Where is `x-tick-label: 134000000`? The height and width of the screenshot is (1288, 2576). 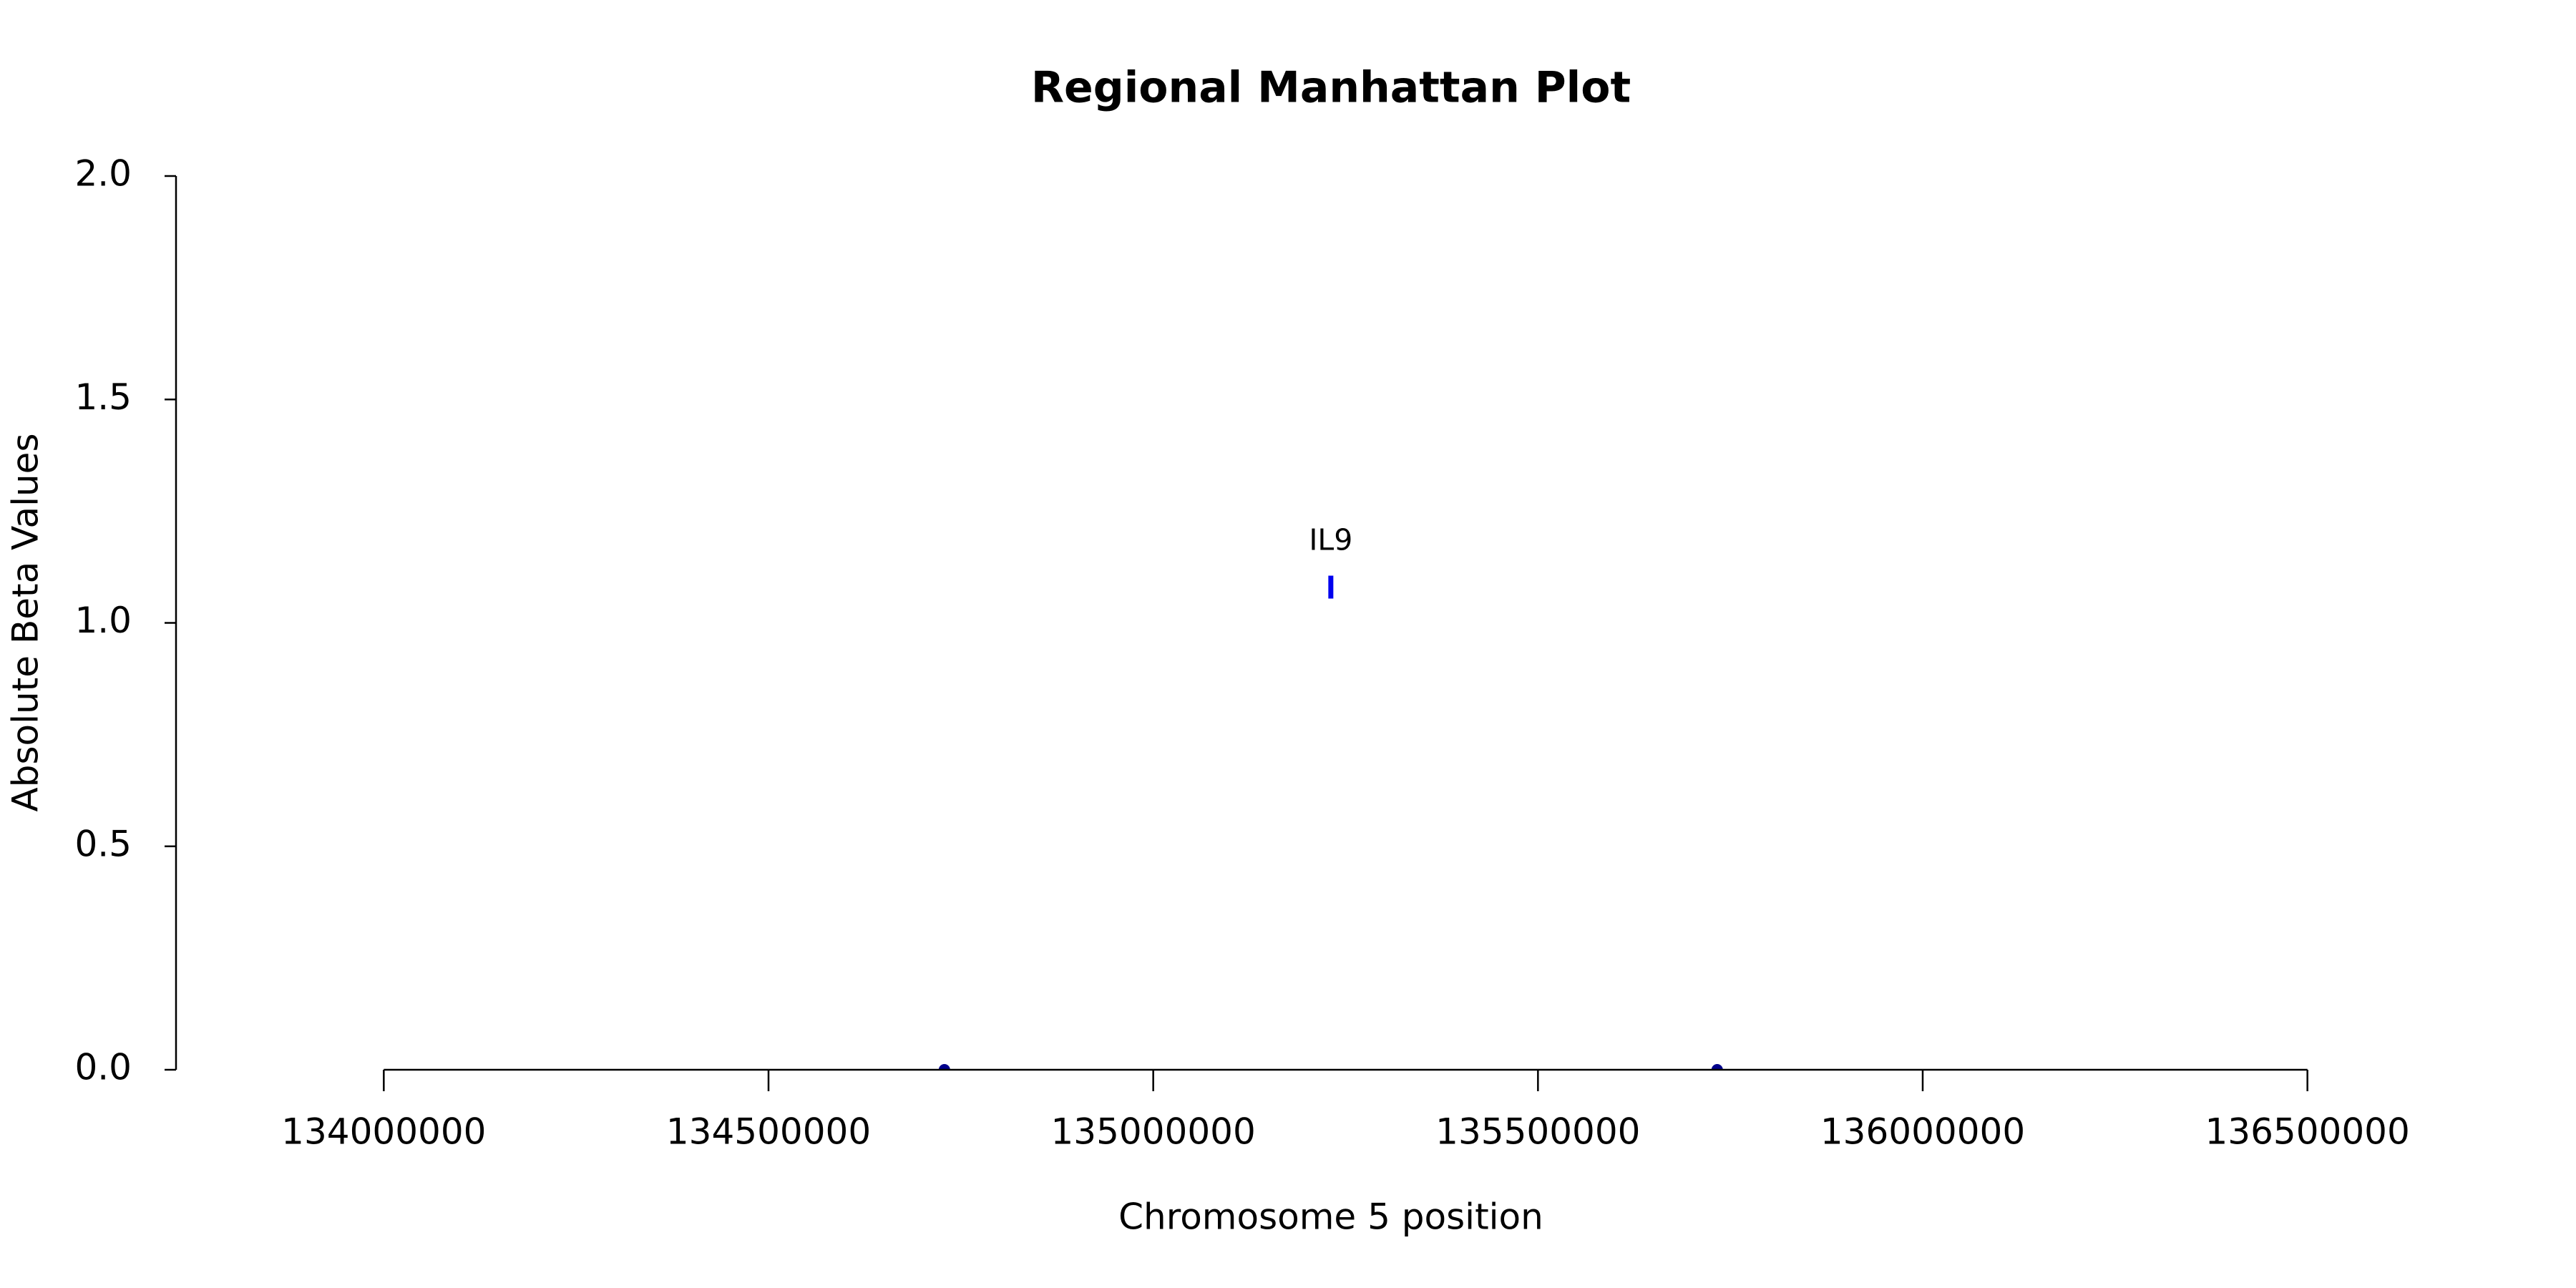
x-tick-label: 134000000 is located at coordinates (383, 1132).